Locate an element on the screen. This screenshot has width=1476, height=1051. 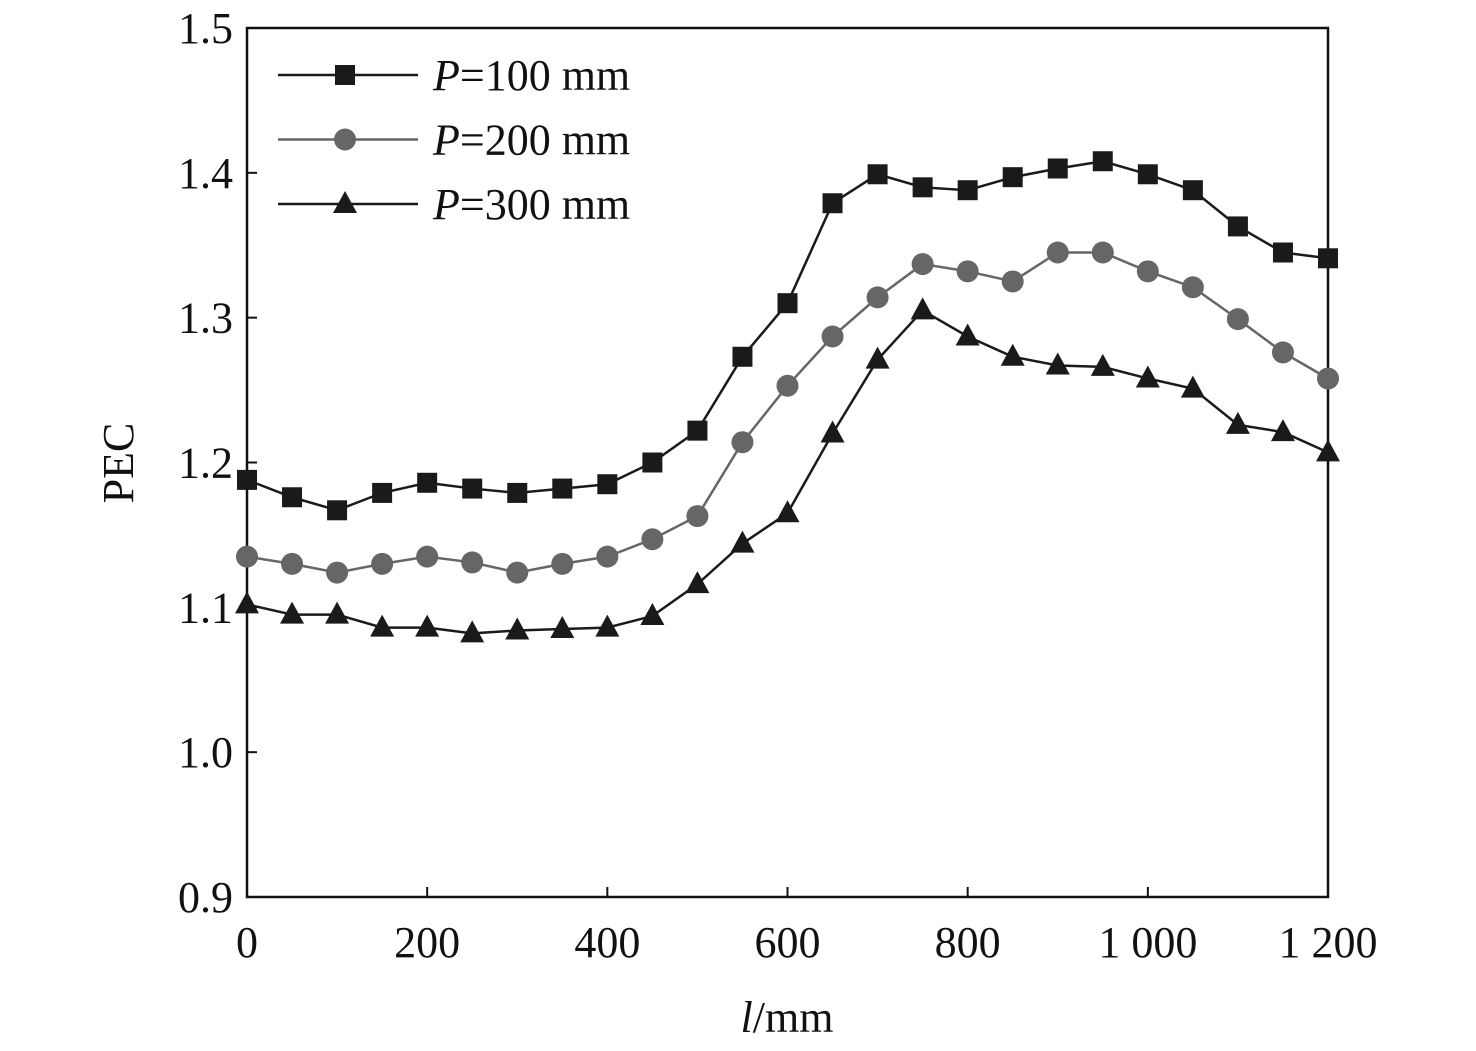
x-tick-label: 400 is located at coordinates (607, 942).